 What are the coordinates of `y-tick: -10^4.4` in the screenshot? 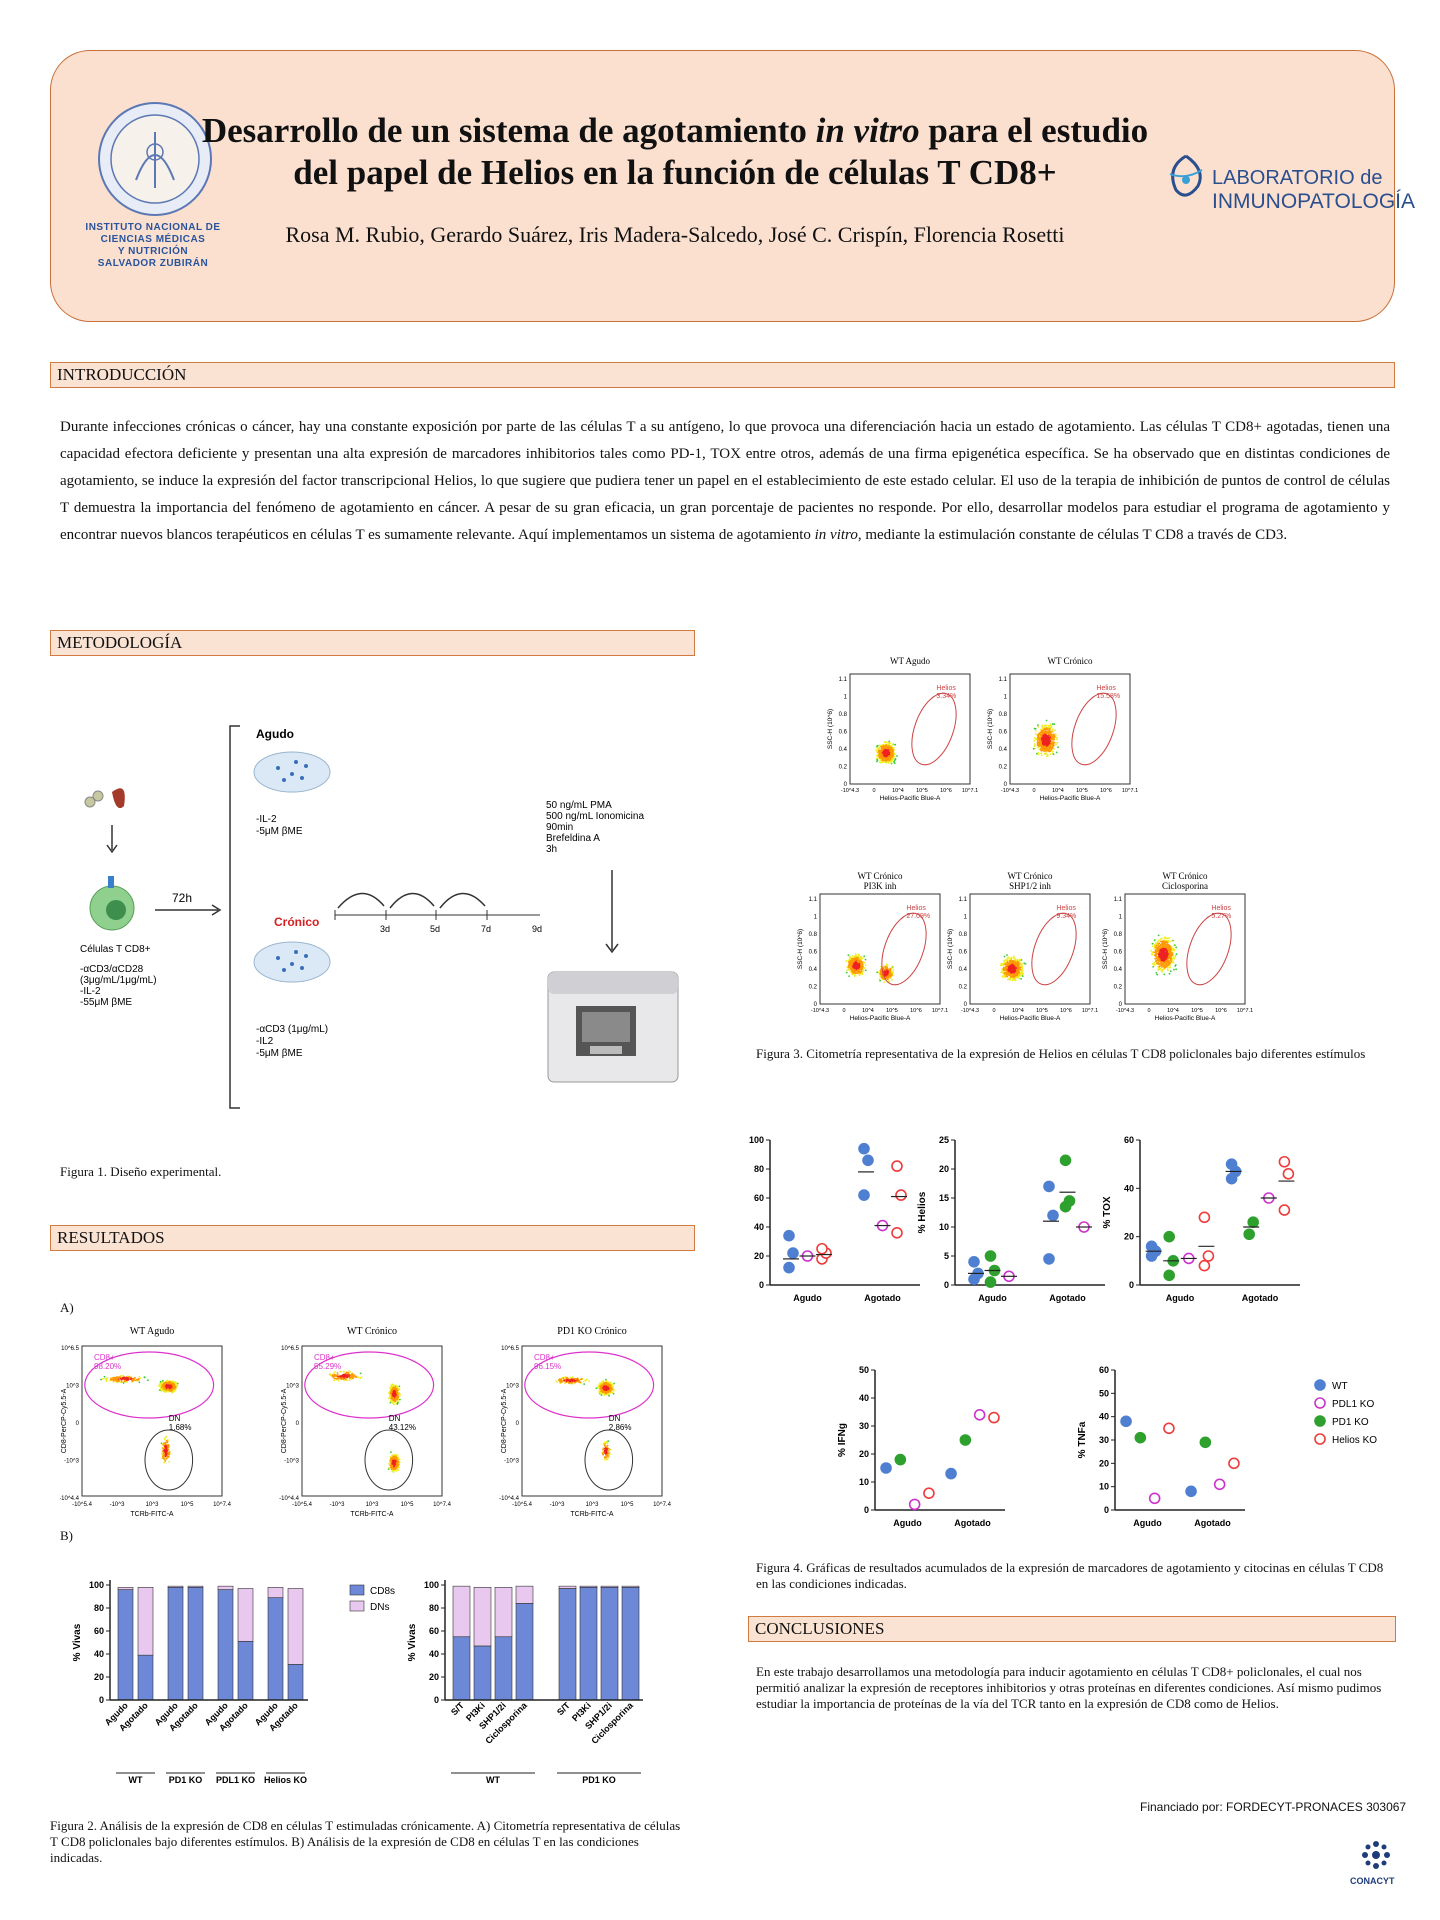 It's located at (70, 1499).